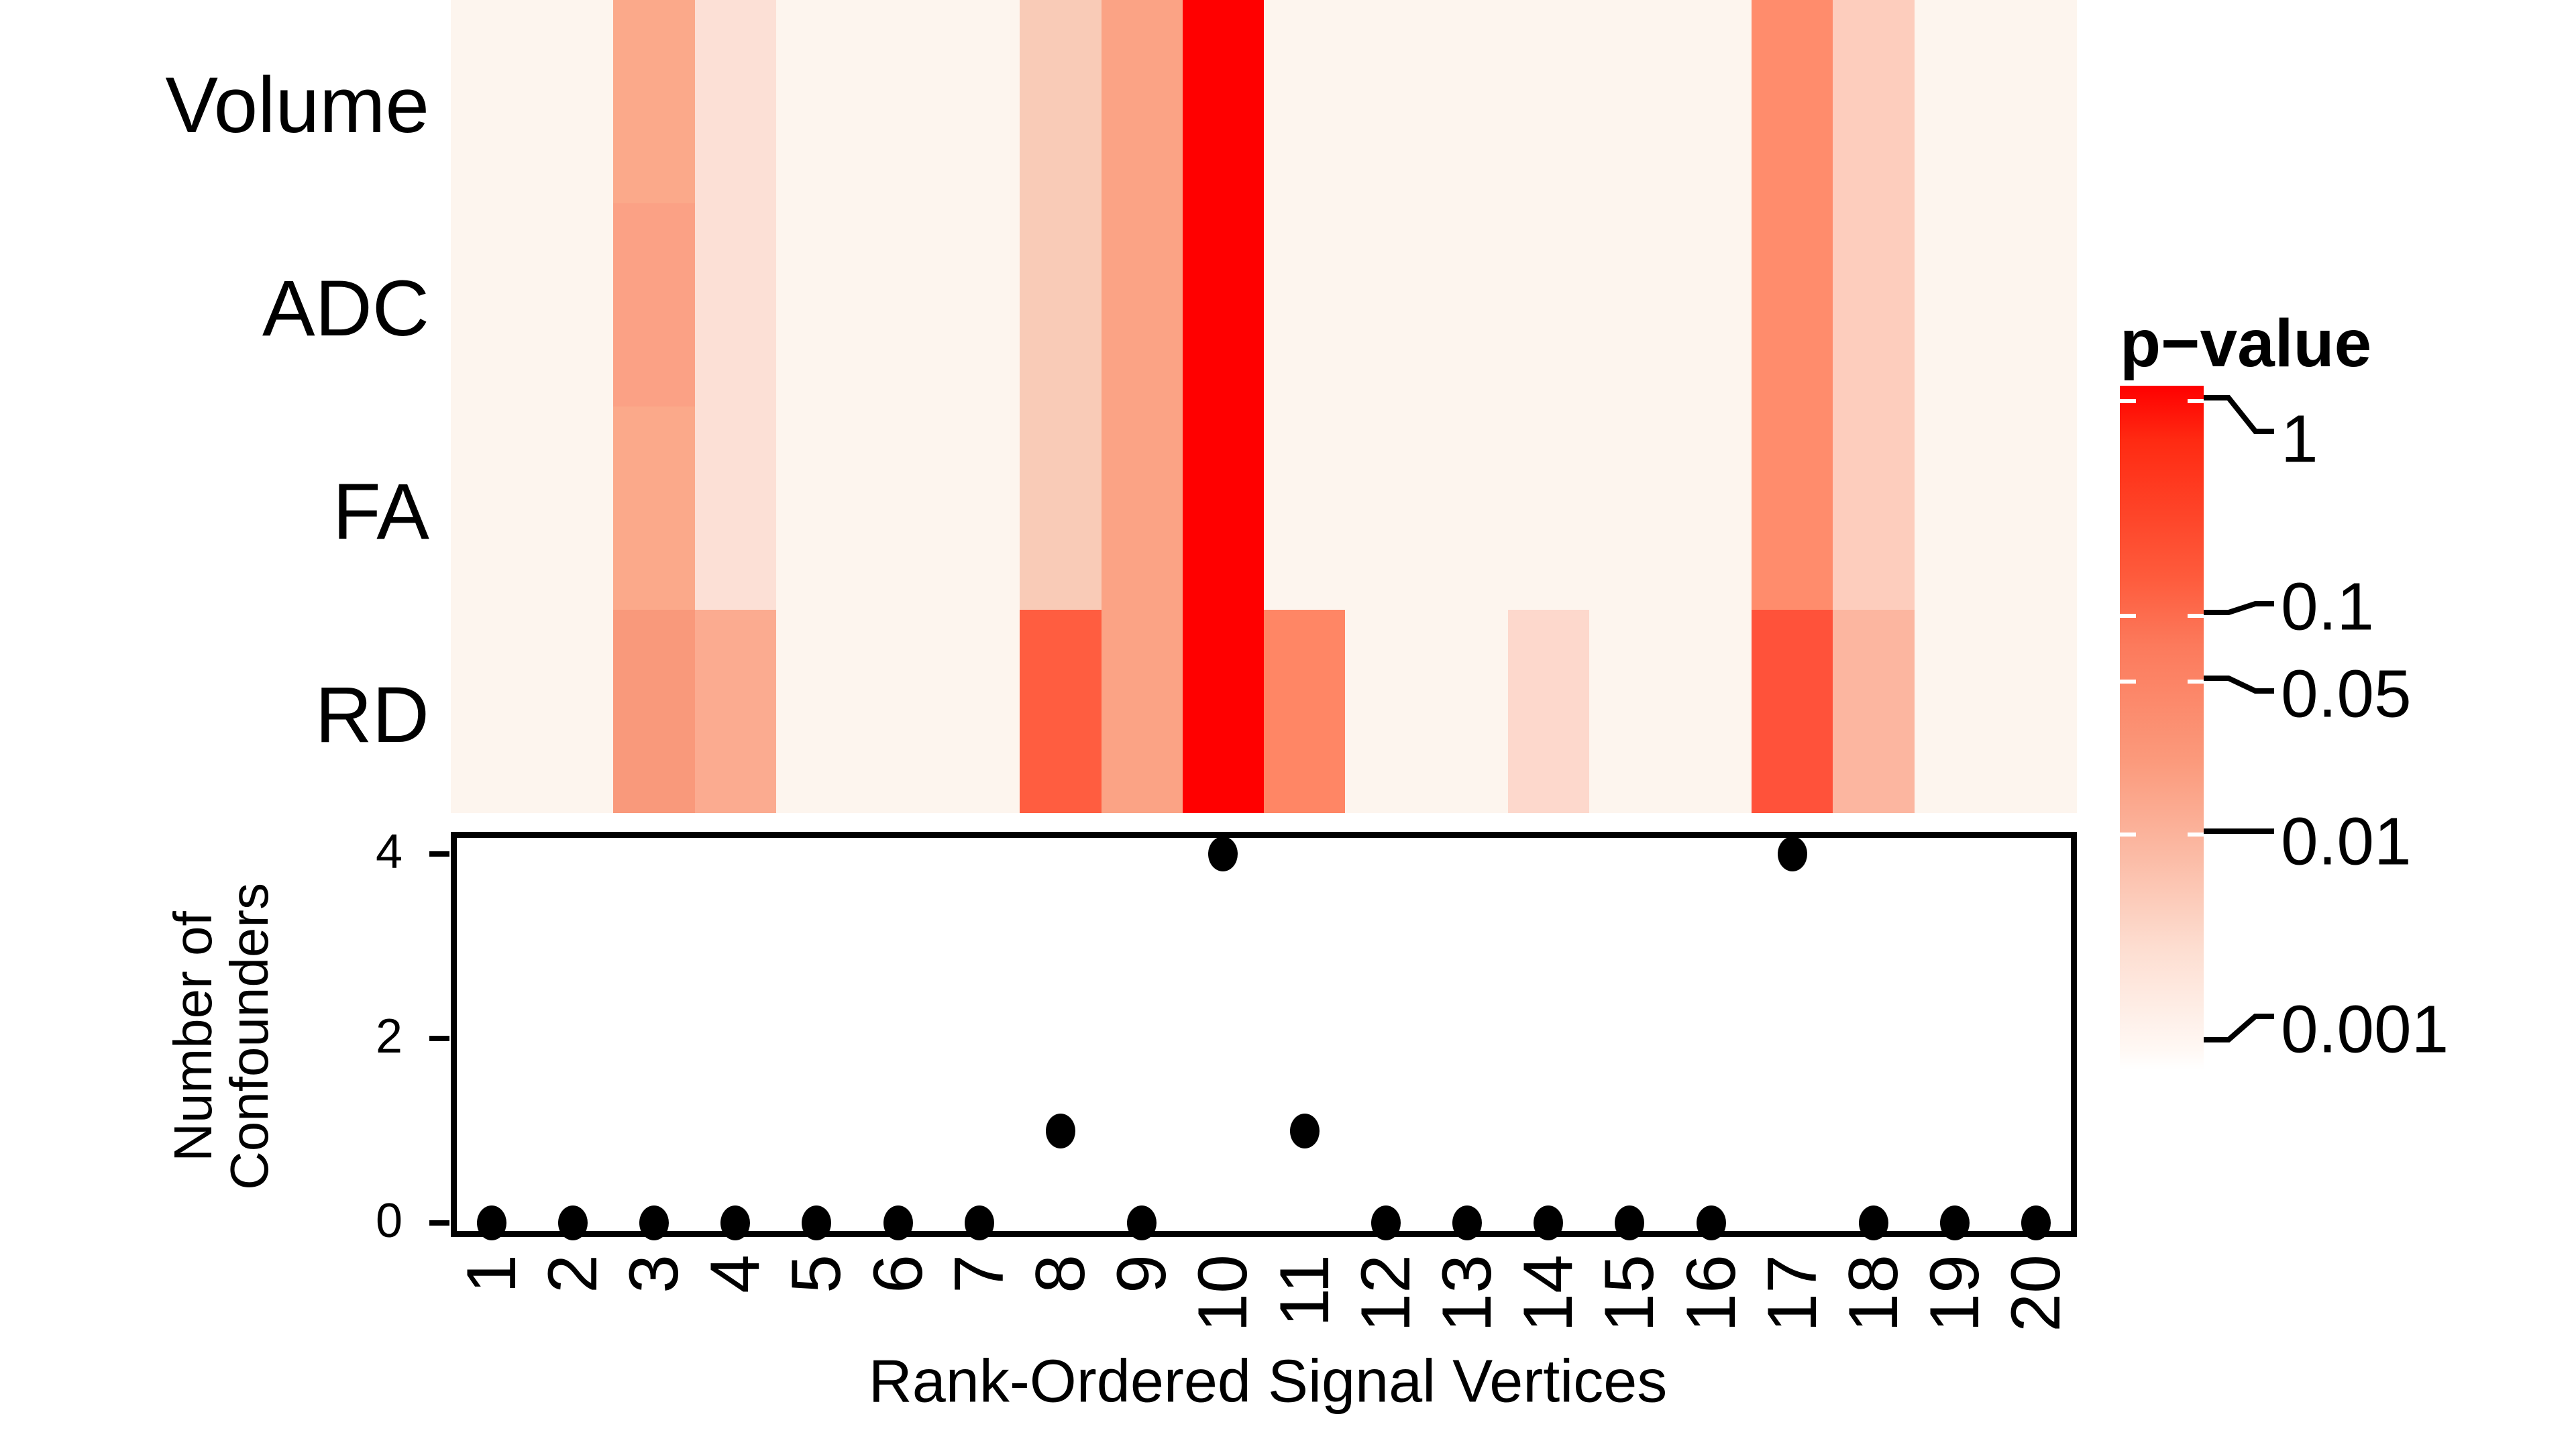 This screenshot has height=1449, width=2576. I want to click on x-axis-title: Rank-Ordered Signal Vertices, so click(1268, 1381).